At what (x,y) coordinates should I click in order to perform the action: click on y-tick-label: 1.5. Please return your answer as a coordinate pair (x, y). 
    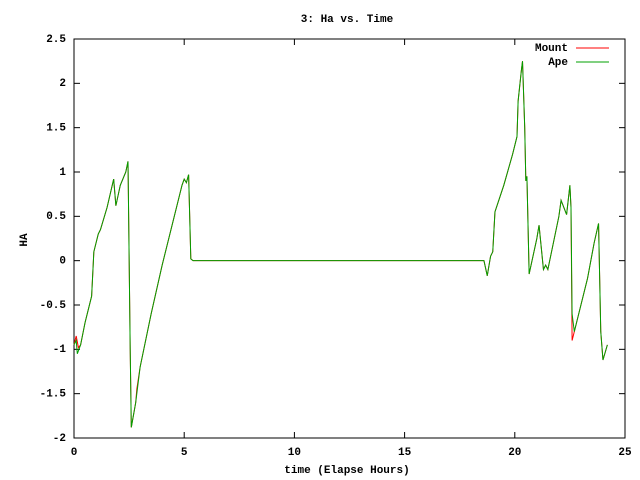
    Looking at the image, I should click on (56, 129).